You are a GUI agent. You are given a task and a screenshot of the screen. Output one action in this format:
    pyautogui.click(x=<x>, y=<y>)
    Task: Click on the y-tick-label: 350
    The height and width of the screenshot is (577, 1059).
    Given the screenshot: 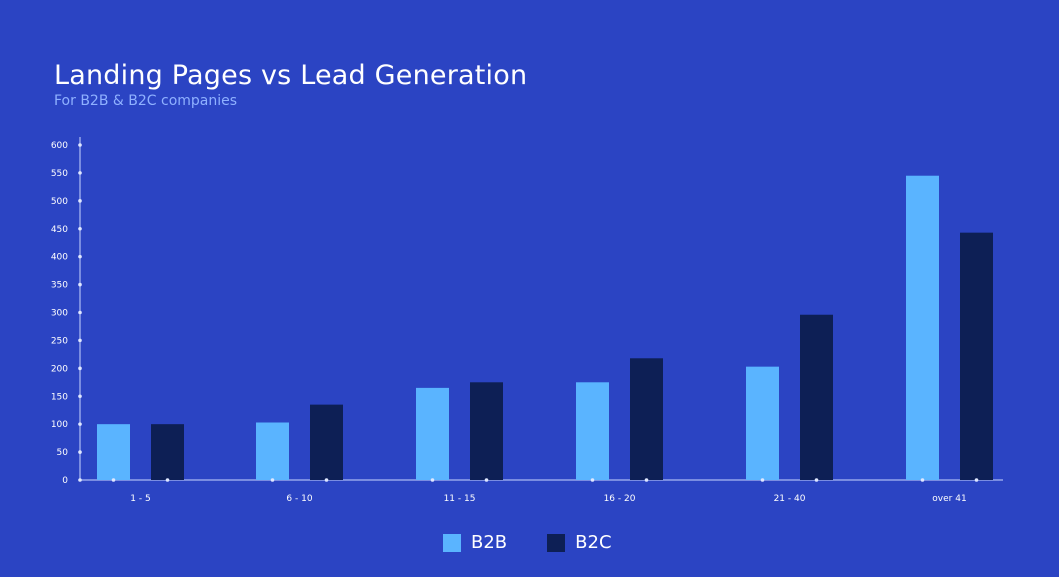 What is the action you would take?
    pyautogui.click(x=59, y=286)
    